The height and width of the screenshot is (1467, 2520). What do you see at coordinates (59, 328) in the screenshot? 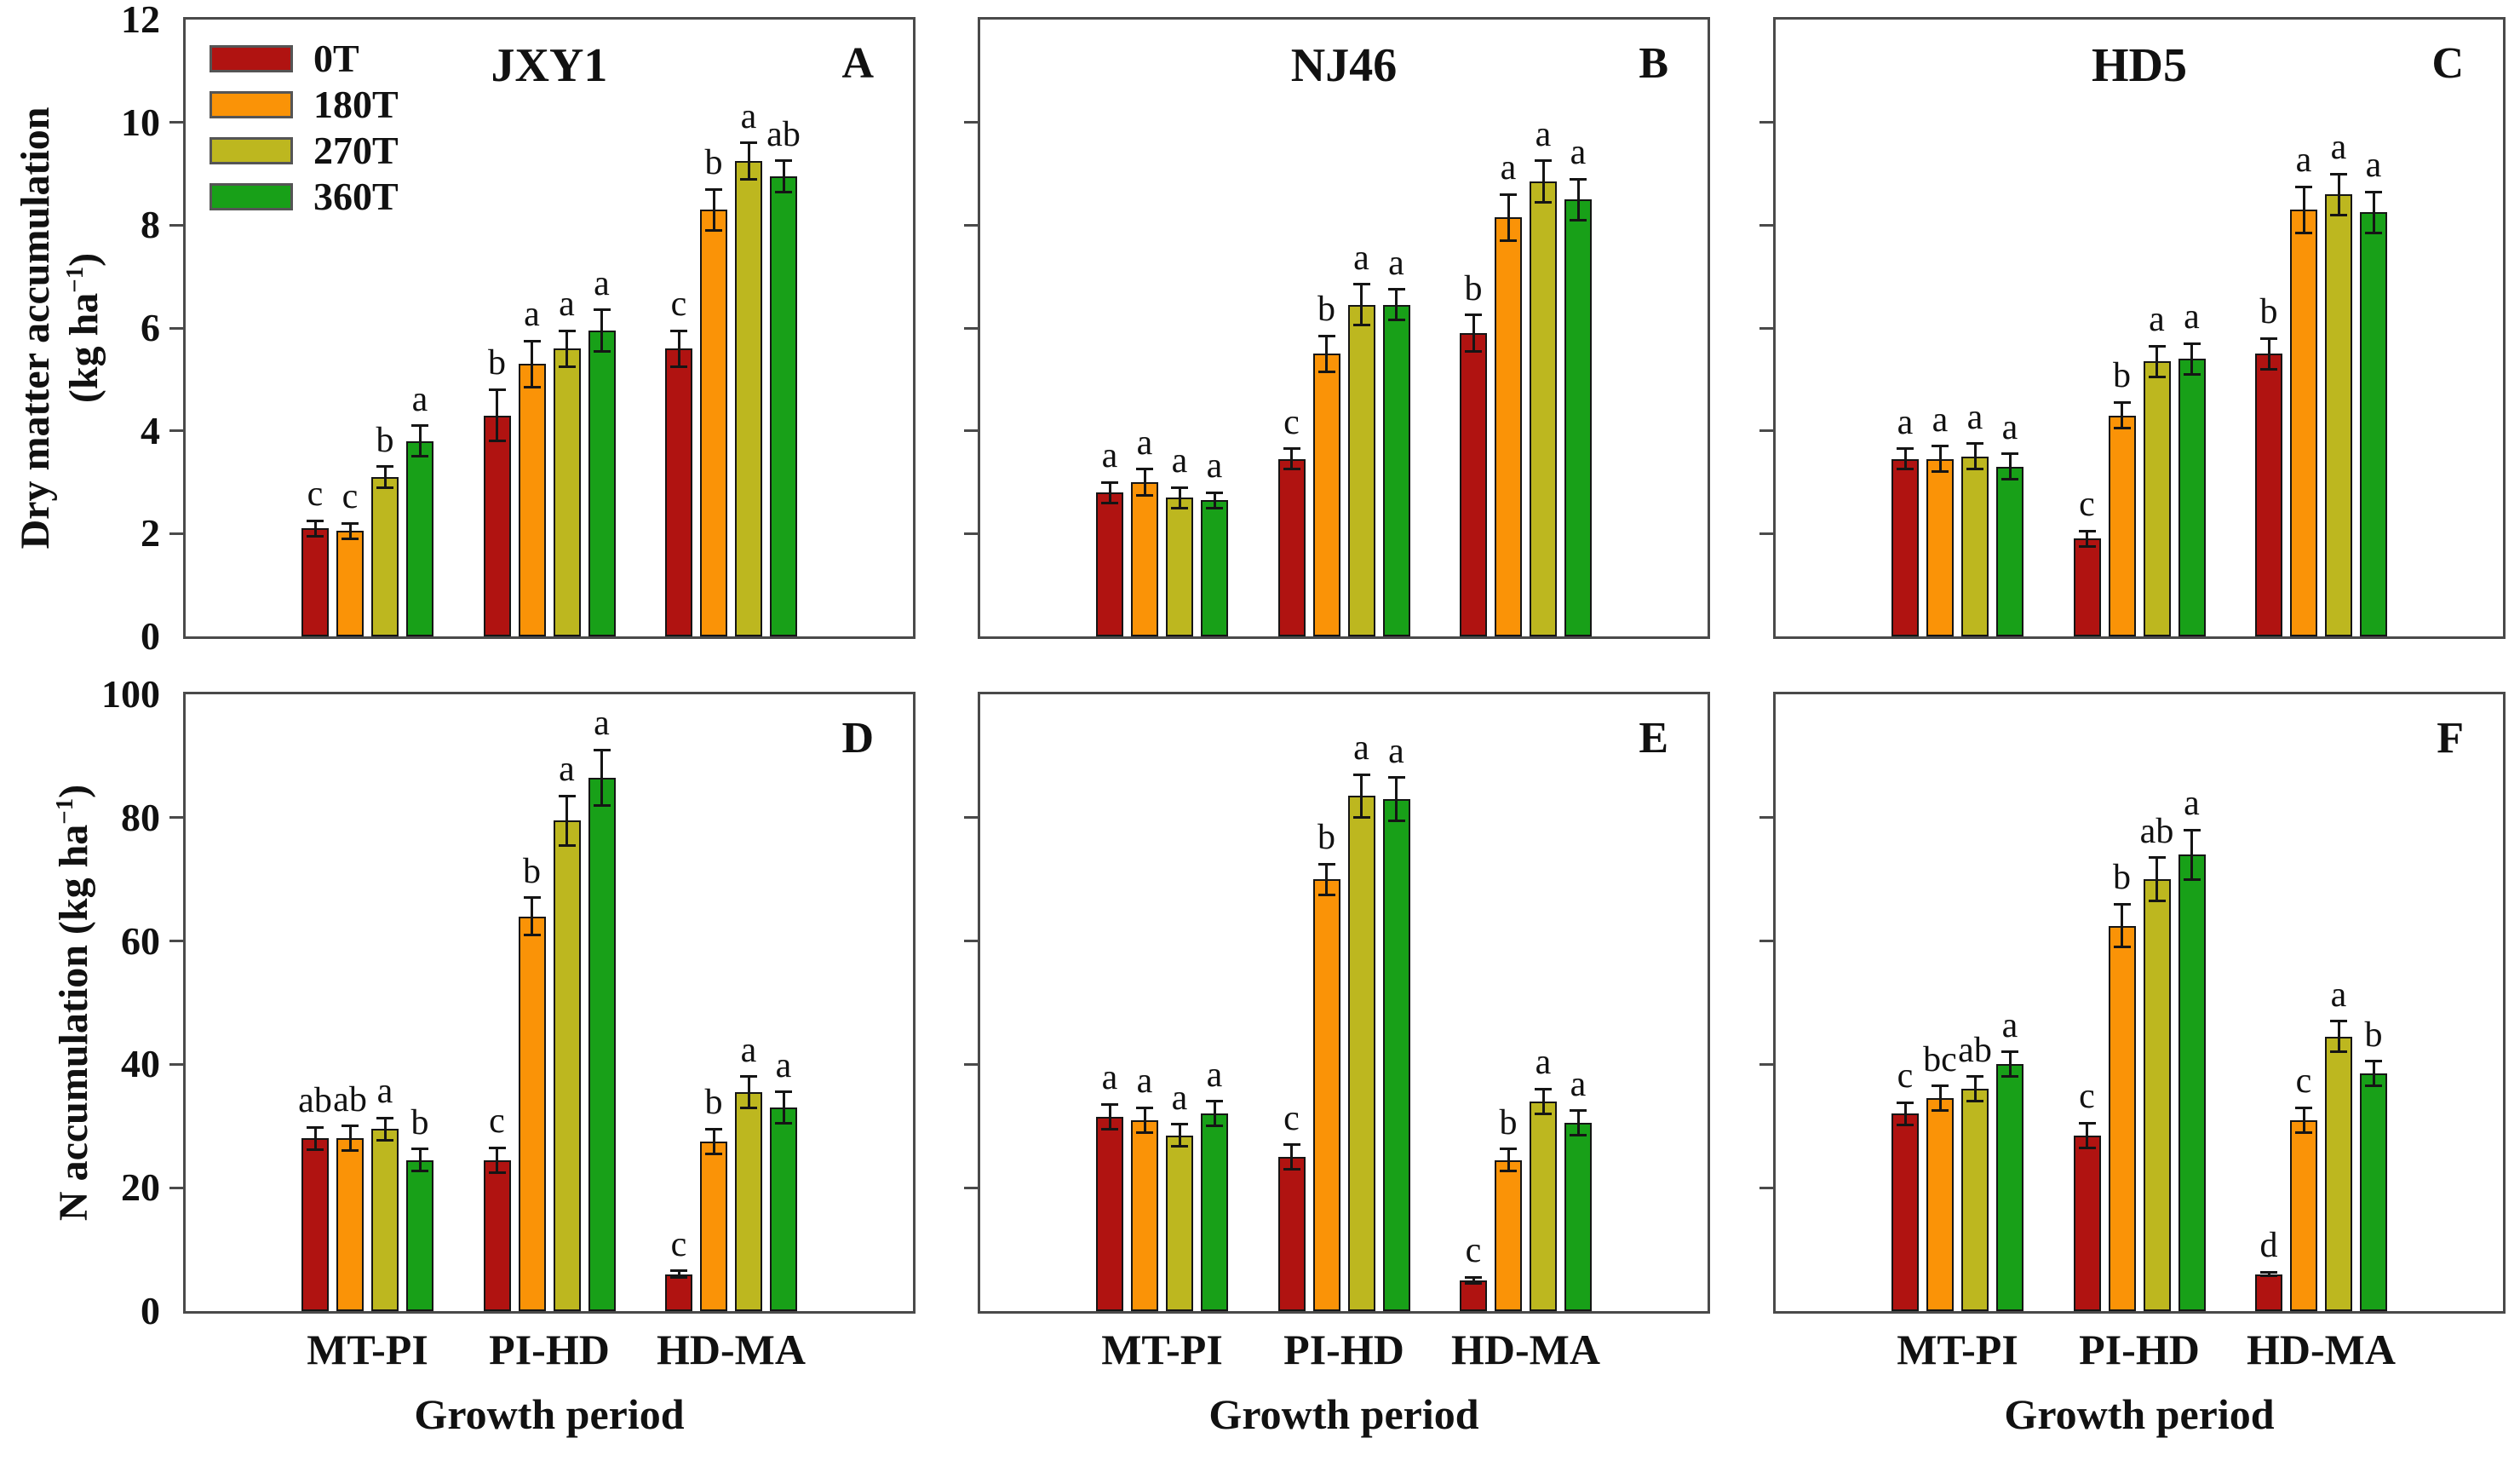
I see `y-axis-label-top: Dry matter accumulation (kg ha−1)` at bounding box center [59, 328].